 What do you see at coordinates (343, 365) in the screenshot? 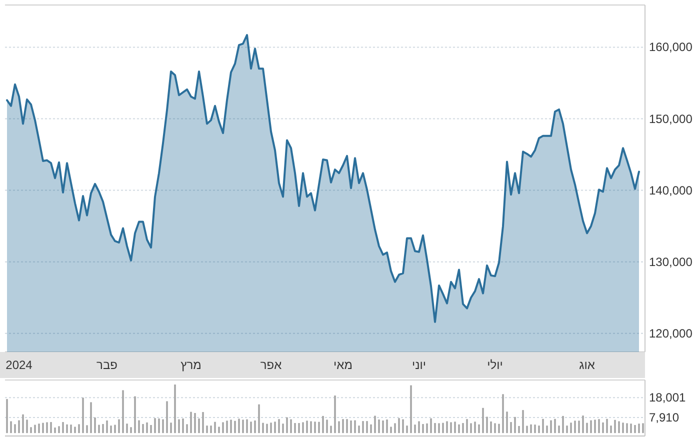
I see `x-tick-label: מאי` at bounding box center [343, 365].